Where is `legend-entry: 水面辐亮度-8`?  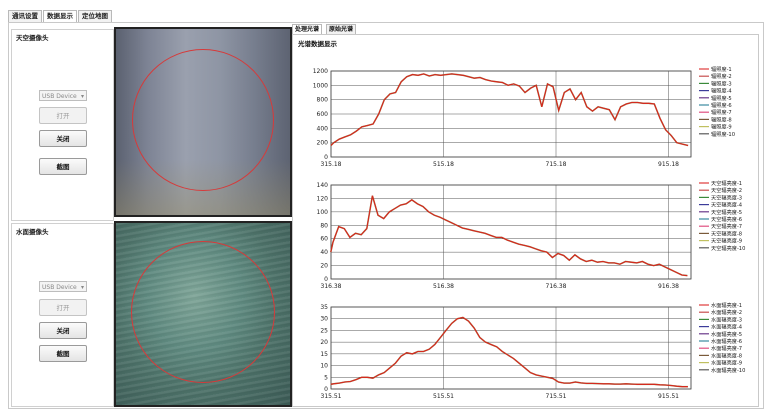 legend-entry: 水面辐亮度-8 is located at coordinates (726, 355).